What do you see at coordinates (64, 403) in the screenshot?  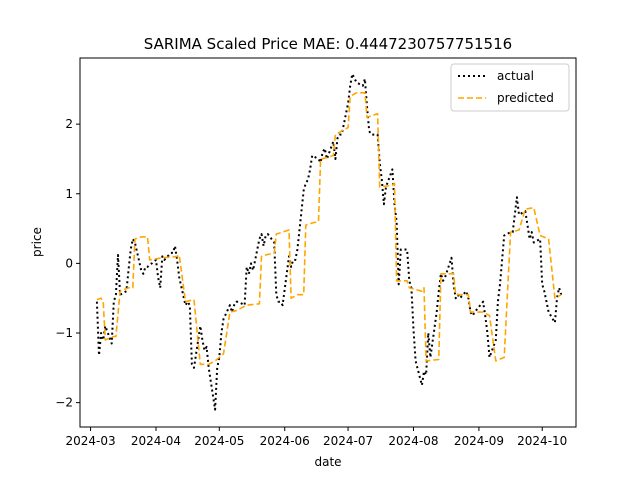 I see `y-tick-label: −2` at bounding box center [64, 403].